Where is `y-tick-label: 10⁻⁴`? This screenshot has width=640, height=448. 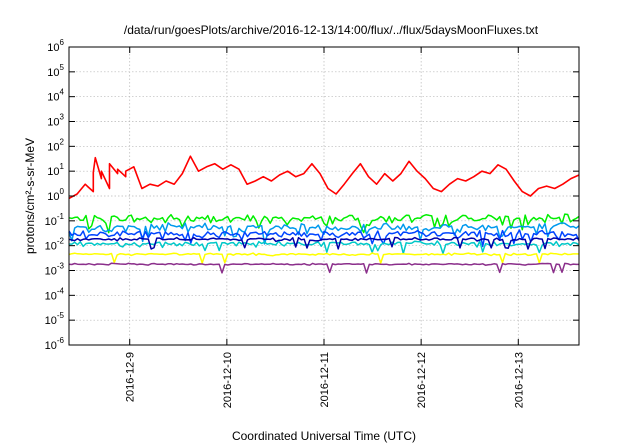
y-tick-label: 10⁻⁴ is located at coordinates (55, 294).